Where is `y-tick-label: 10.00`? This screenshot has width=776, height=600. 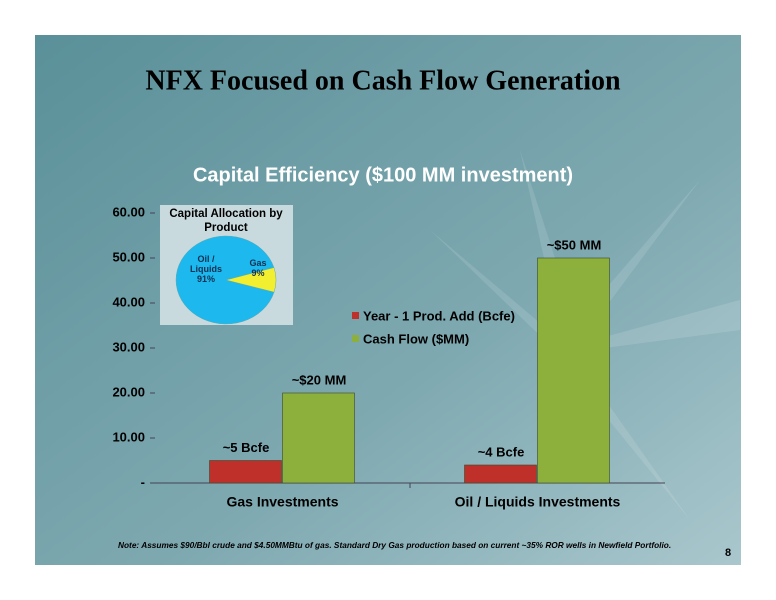 y-tick-label: 10.00 is located at coordinates (128, 436).